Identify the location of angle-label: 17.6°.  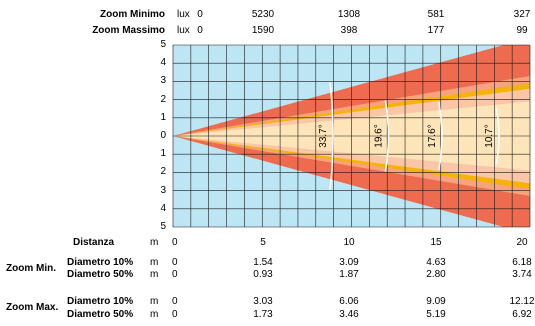
(432, 135).